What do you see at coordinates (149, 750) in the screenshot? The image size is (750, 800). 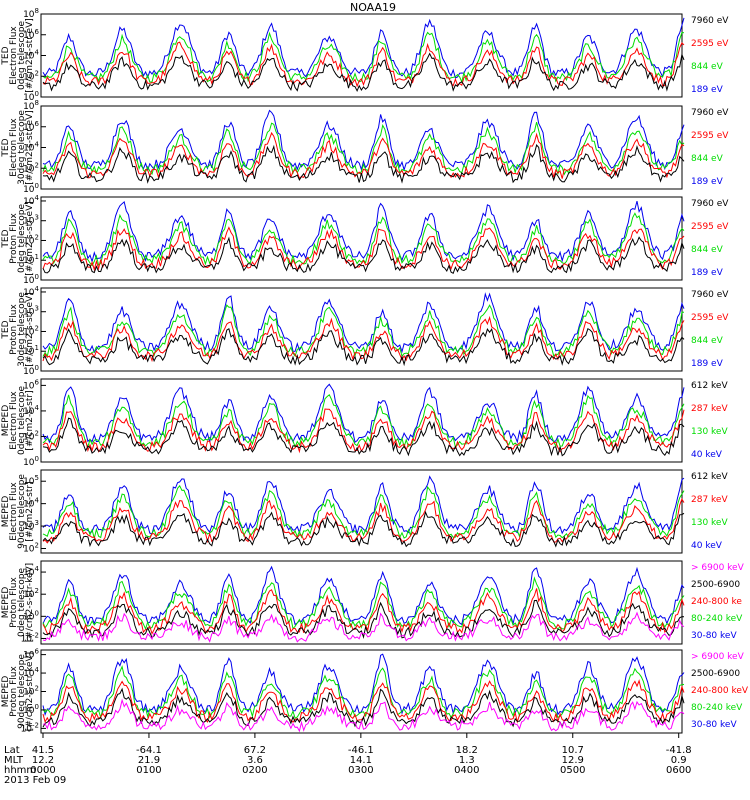 I see `axis-row-value: -64.1` at bounding box center [149, 750].